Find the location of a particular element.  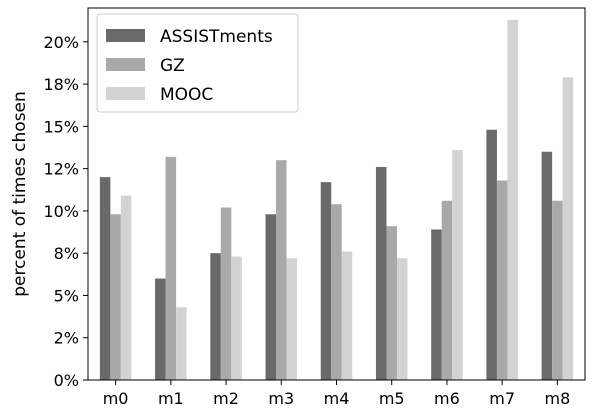

bar-assistments-m8 is located at coordinates (547, 265).